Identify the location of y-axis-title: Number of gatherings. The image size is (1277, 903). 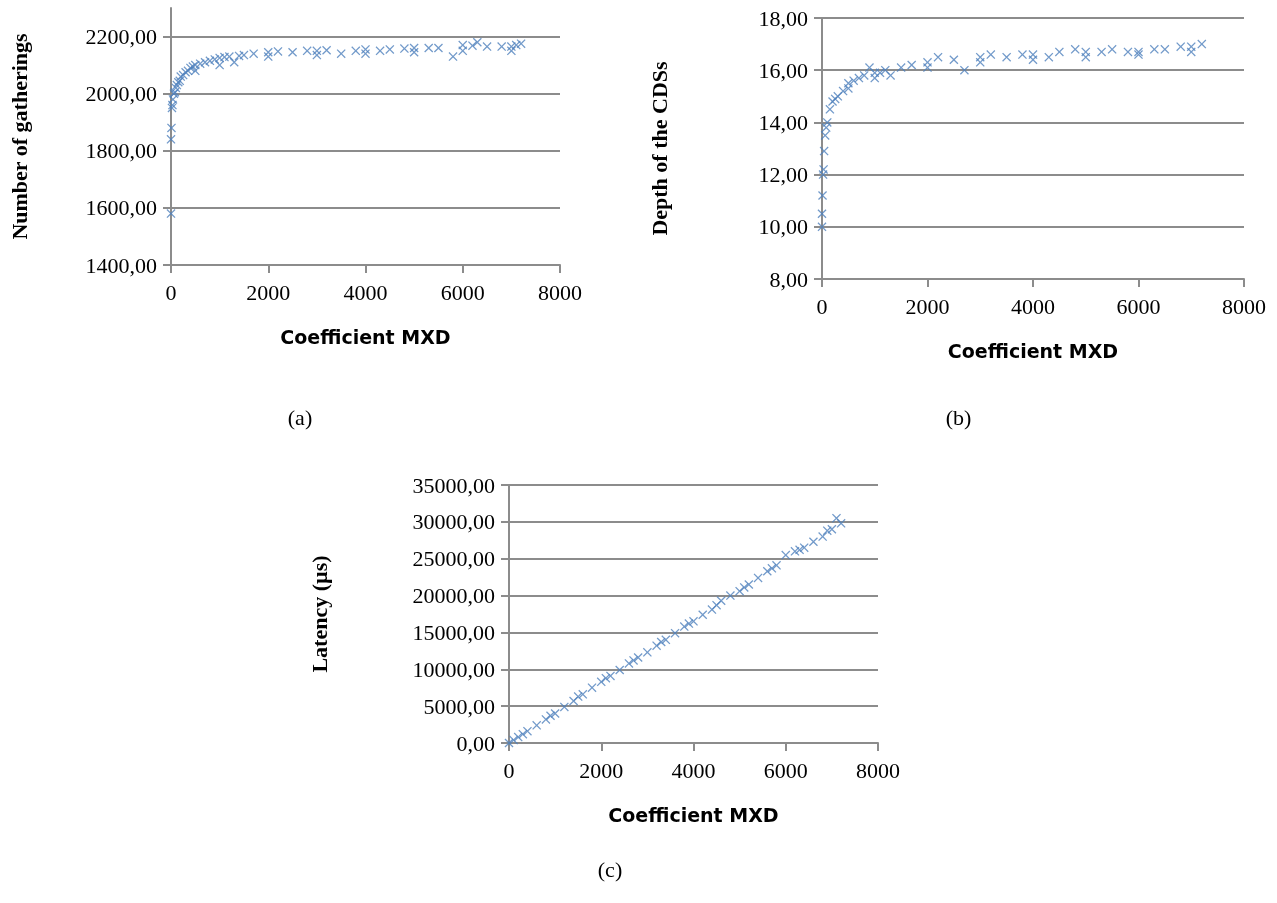
(19, 136).